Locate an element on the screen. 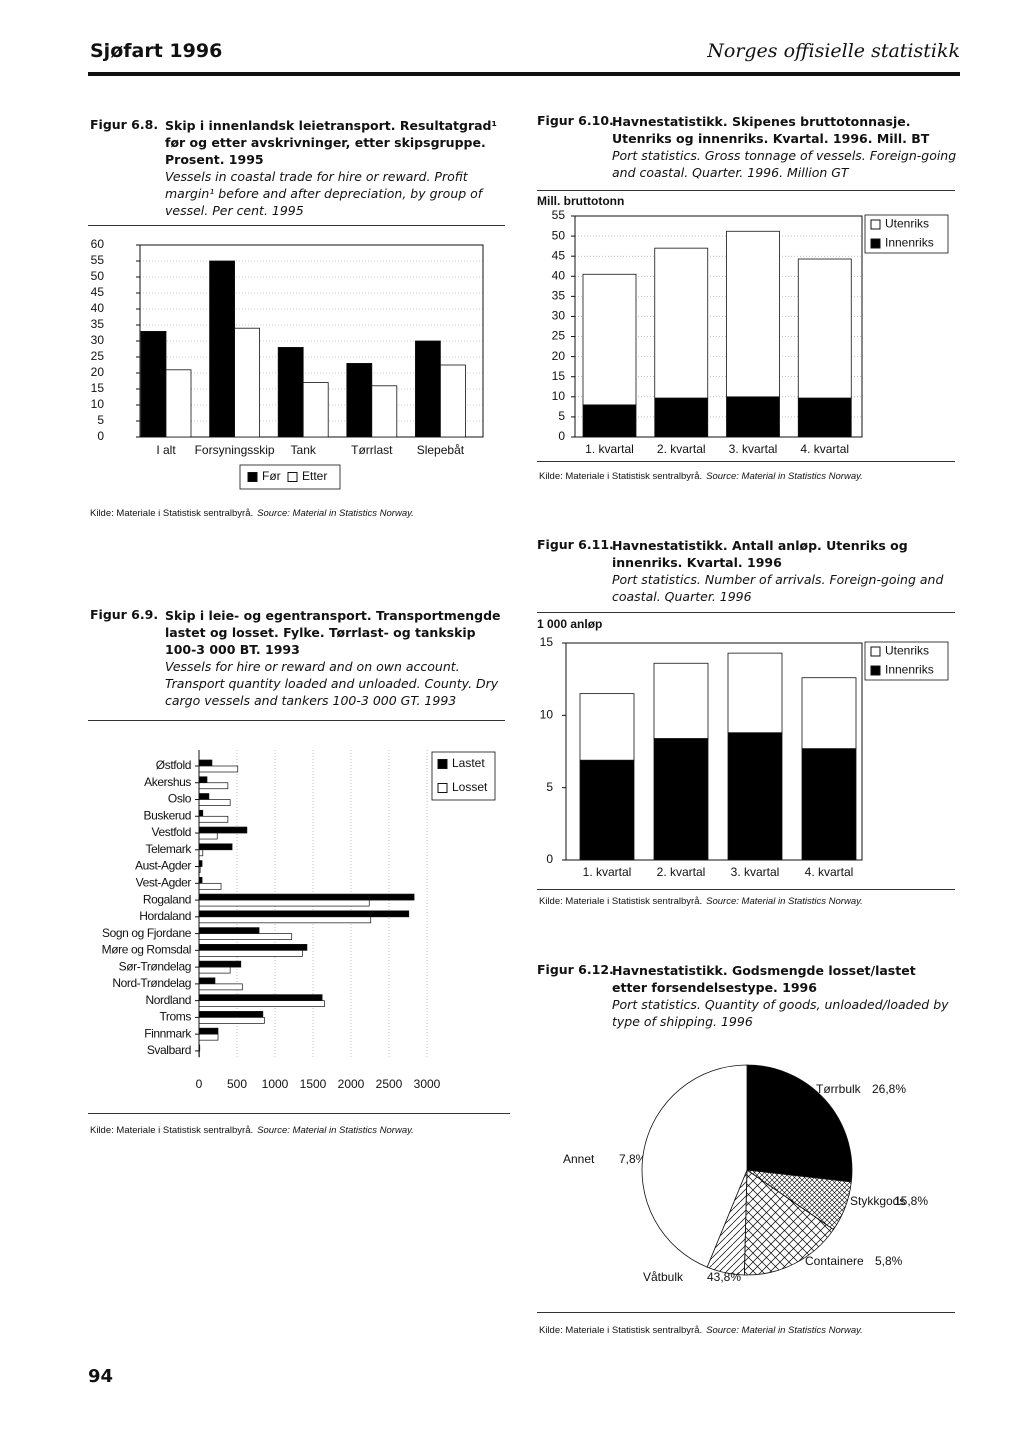  legend-label: Losset is located at coordinates (470, 787).